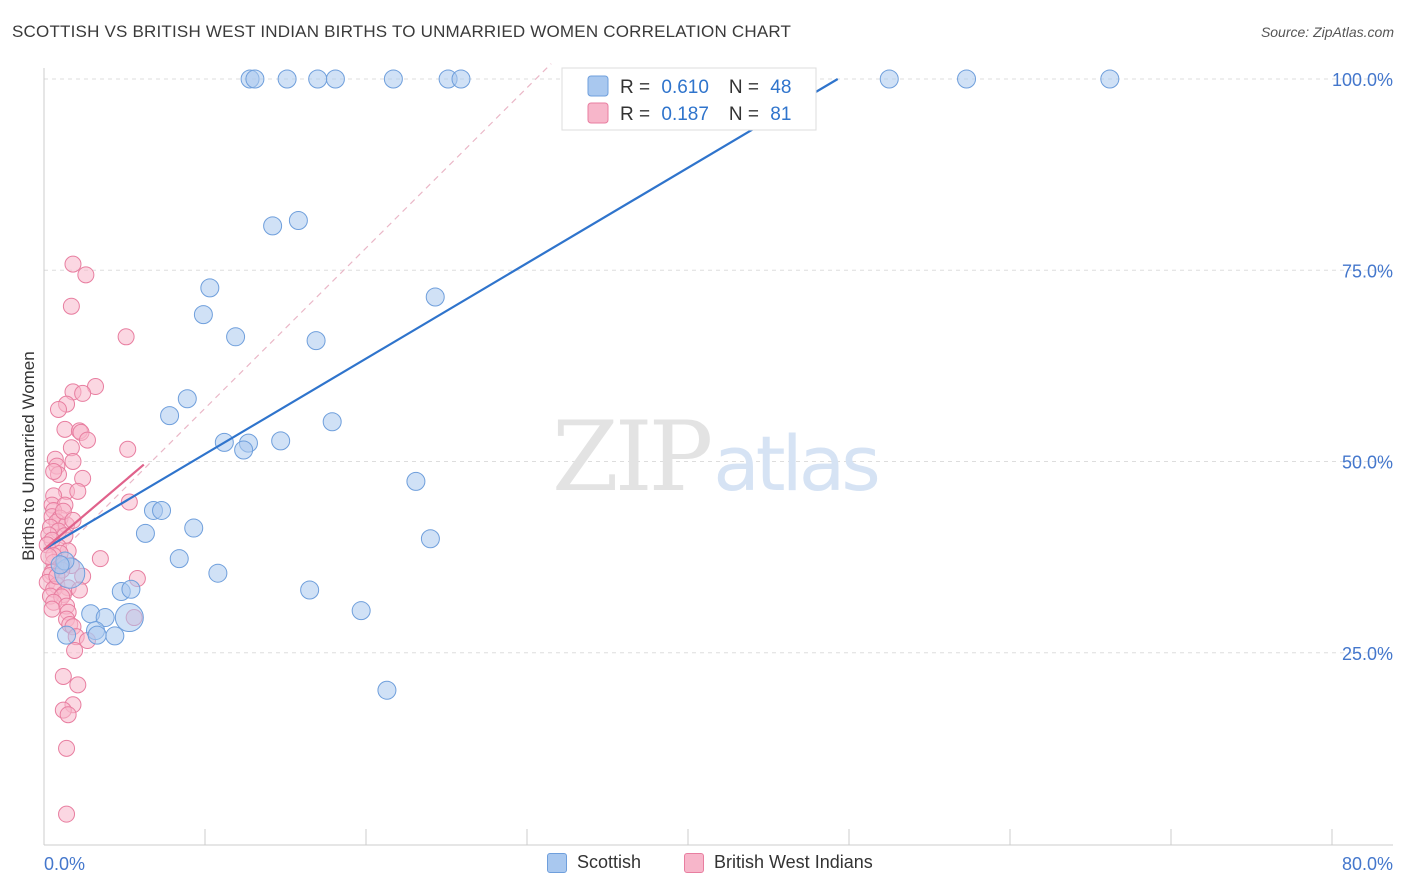  I want to click on y-tick-label-75: 75.0%, so click(1367, 271).